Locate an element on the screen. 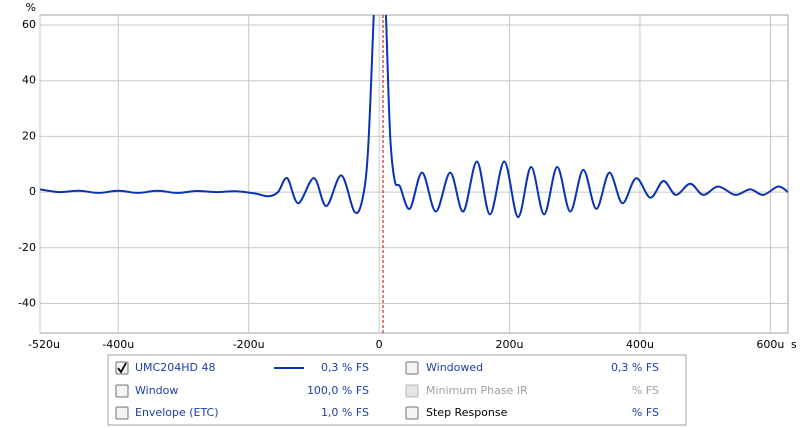 The width and height of the screenshot is (808, 428). y-tick-label: 40 is located at coordinates (29, 80).